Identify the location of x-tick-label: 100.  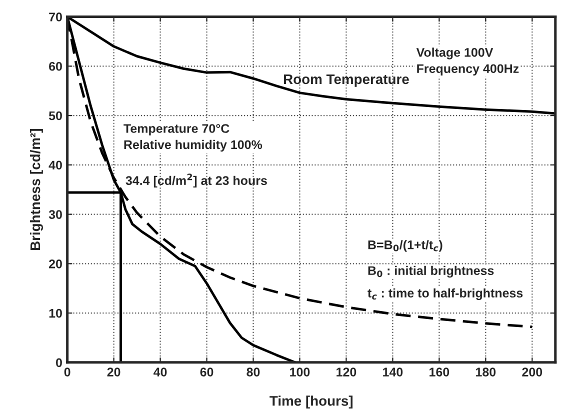
(300, 372).